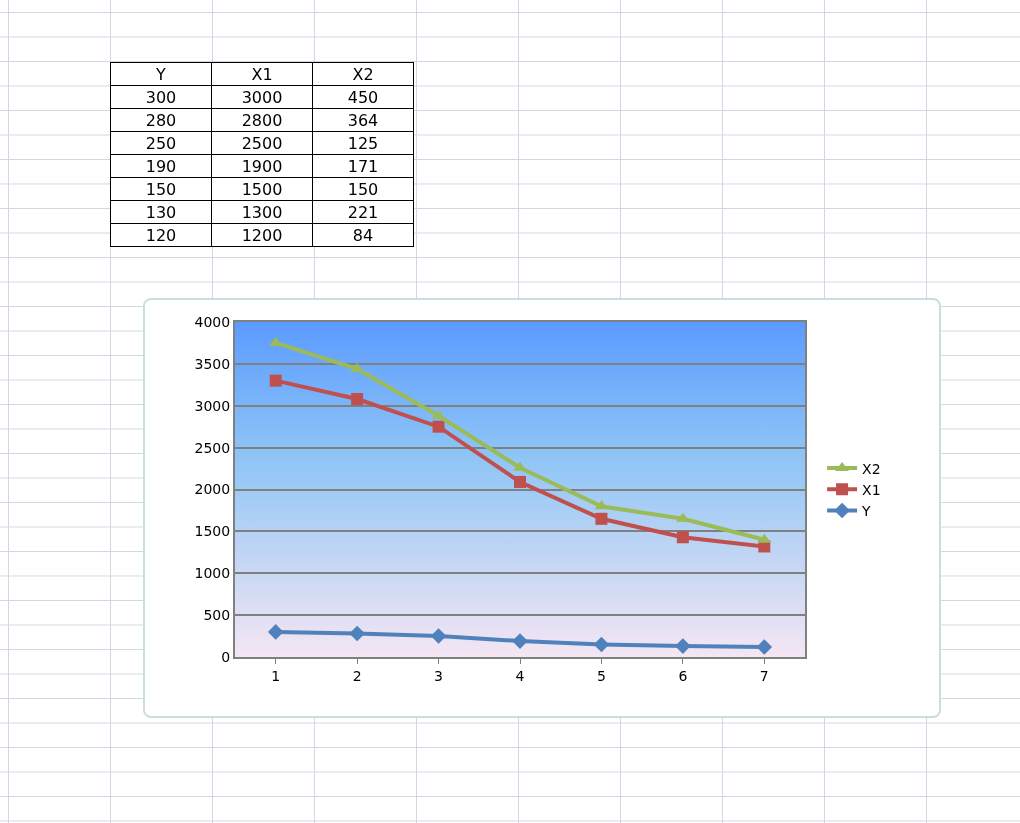 The width and height of the screenshot is (1020, 823). Describe the element at coordinates (212, 321) in the screenshot. I see `y-tick-label: 4000` at that location.